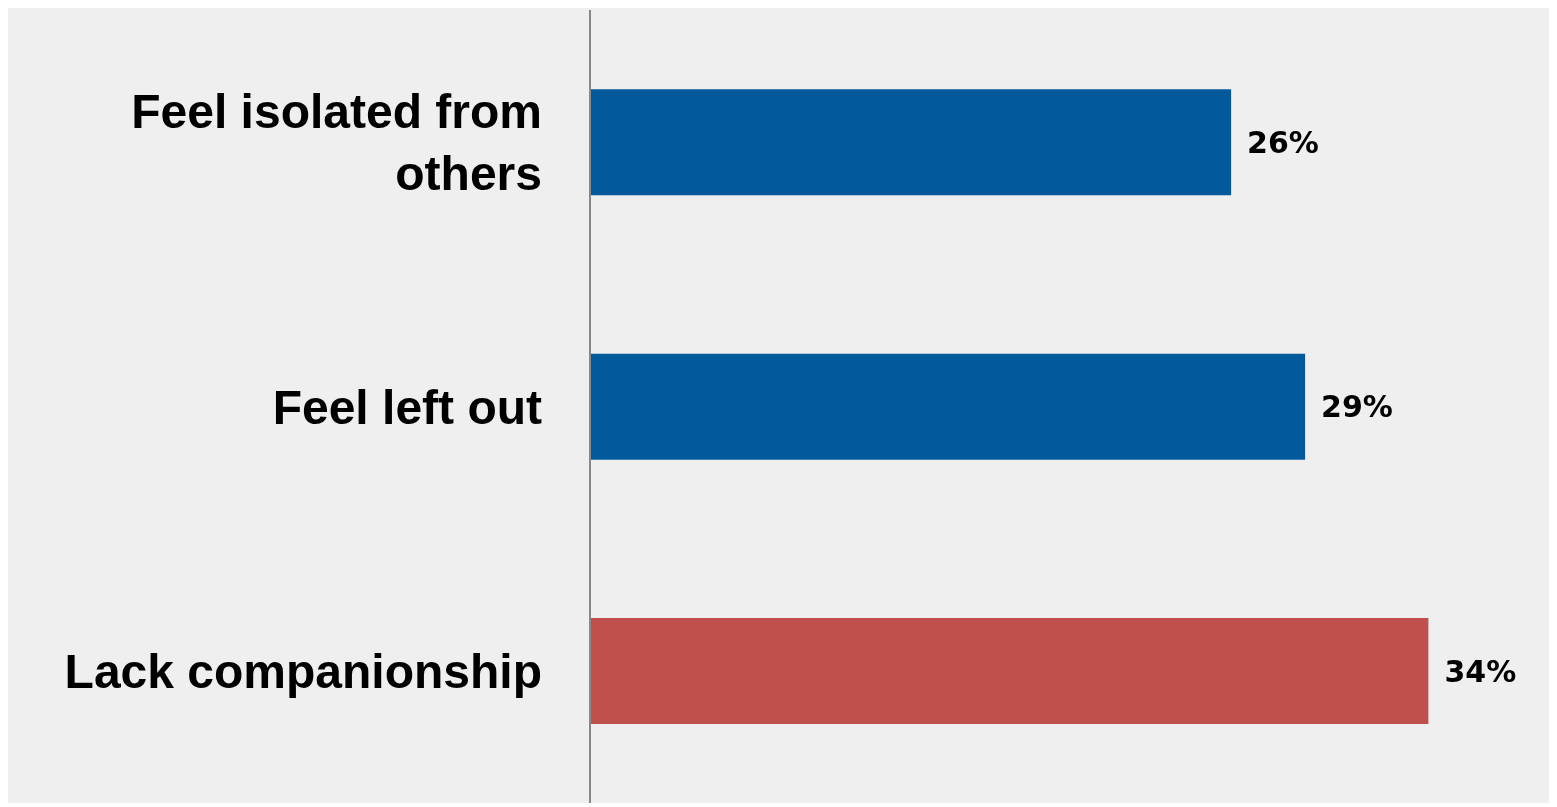 The width and height of the screenshot is (1557, 807). I want to click on y-tick-label: Feel isolated from others, so click(336, 142).